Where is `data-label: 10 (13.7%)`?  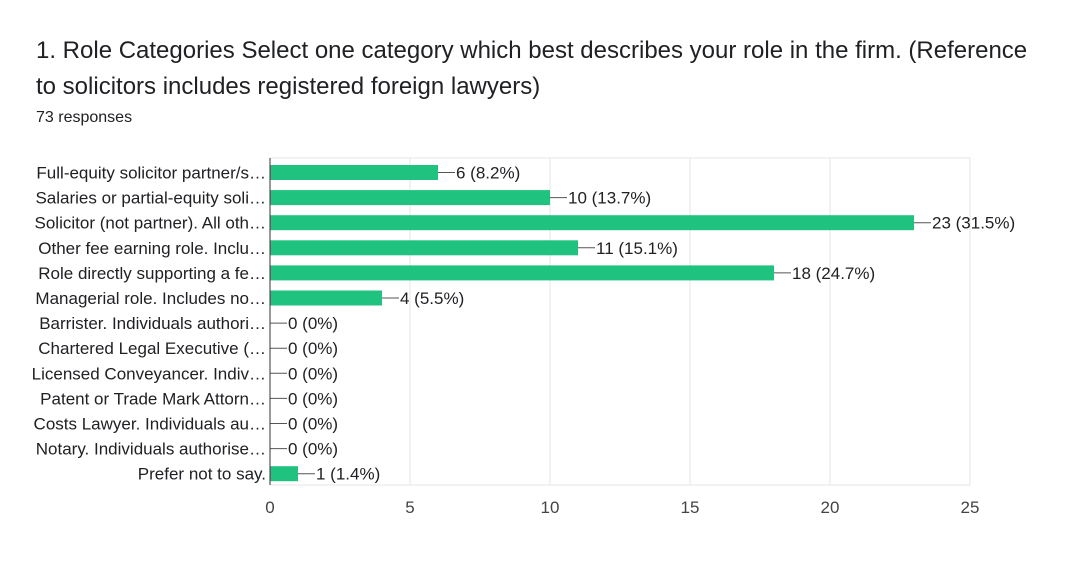 data-label: 10 (13.7%) is located at coordinates (609, 198).